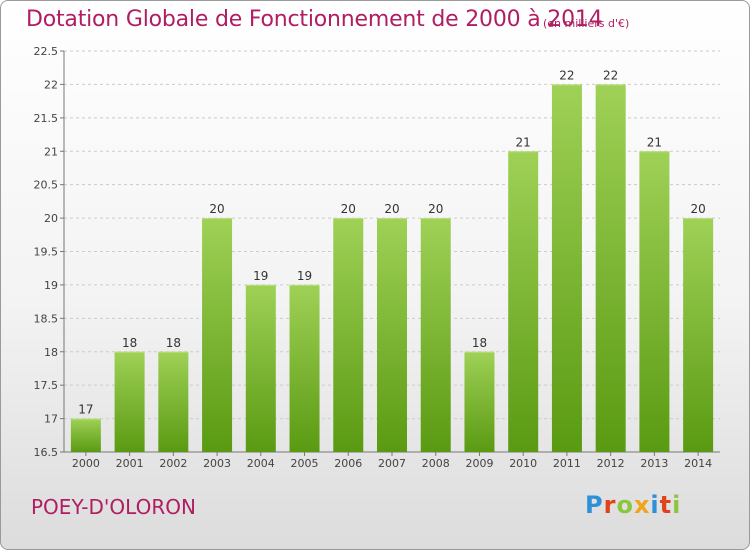 The image size is (750, 550). What do you see at coordinates (435, 335) in the screenshot?
I see `bar-2008` at bounding box center [435, 335].